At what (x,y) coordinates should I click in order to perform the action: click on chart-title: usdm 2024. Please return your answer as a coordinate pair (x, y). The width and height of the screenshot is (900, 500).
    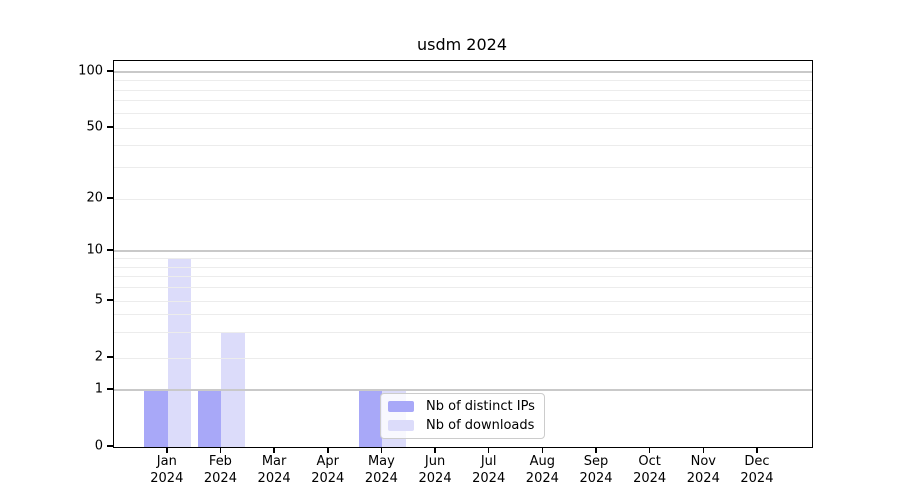
    Looking at the image, I should click on (462, 44).